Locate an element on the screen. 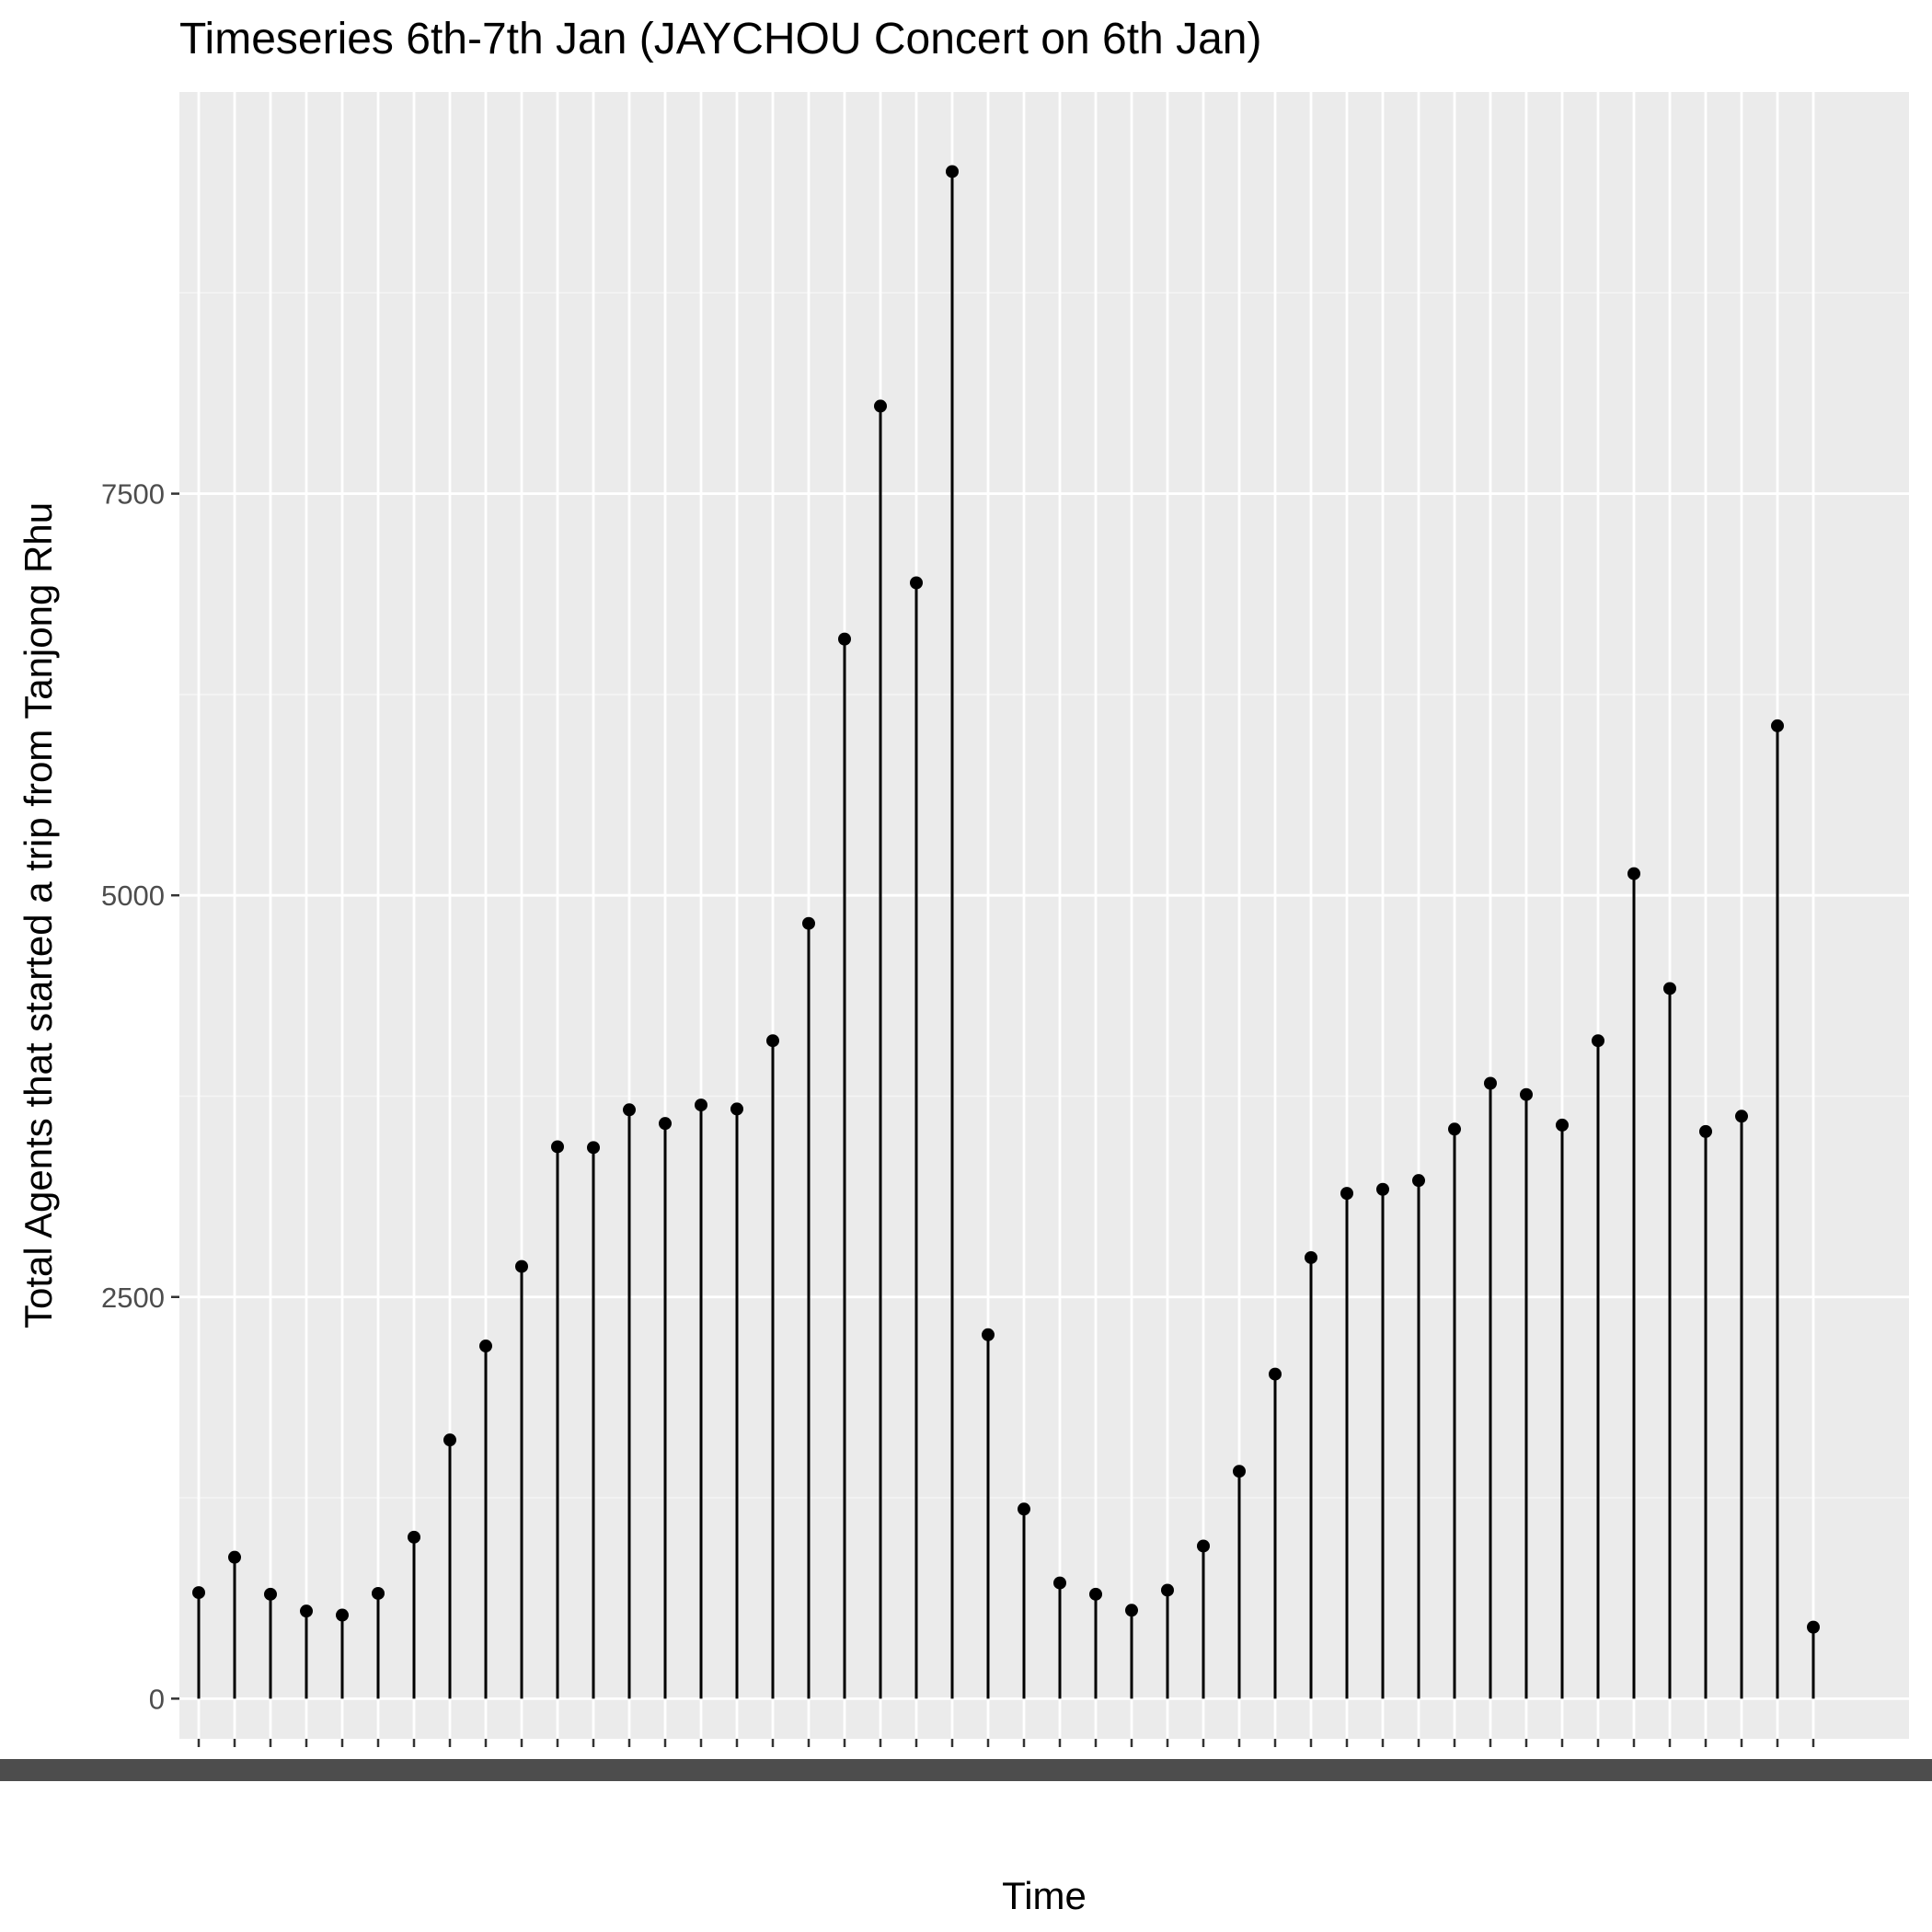 This screenshot has width=1932, height=1932. x-axis is located at coordinates (966, 1760).